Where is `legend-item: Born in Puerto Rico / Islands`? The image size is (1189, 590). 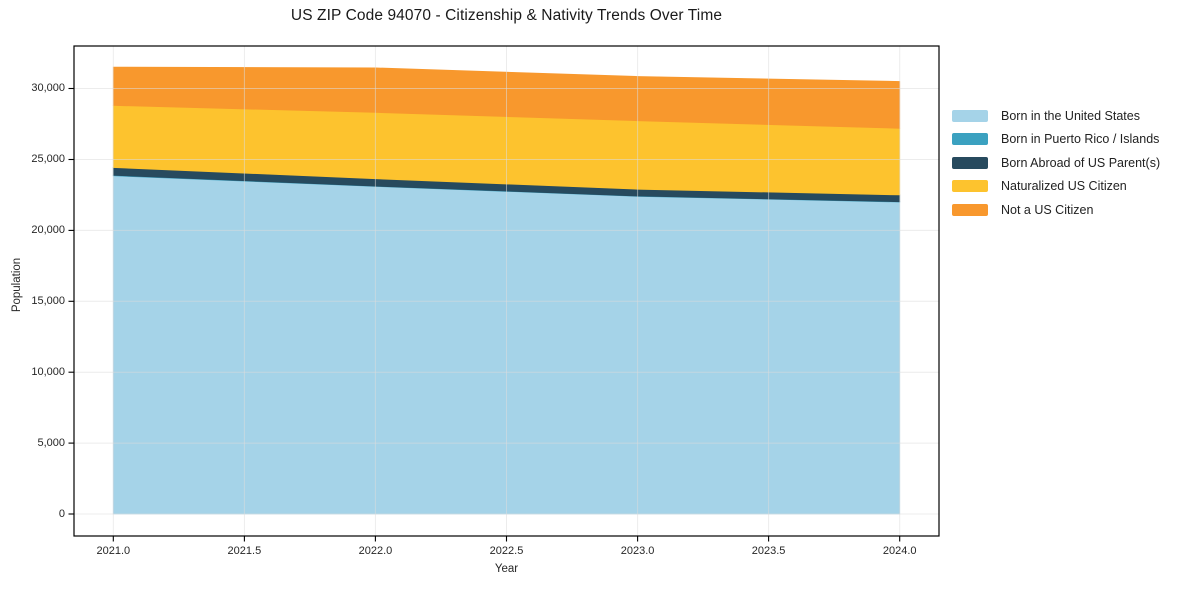
legend-item: Born in Puerto Rico / Islands is located at coordinates (1056, 140).